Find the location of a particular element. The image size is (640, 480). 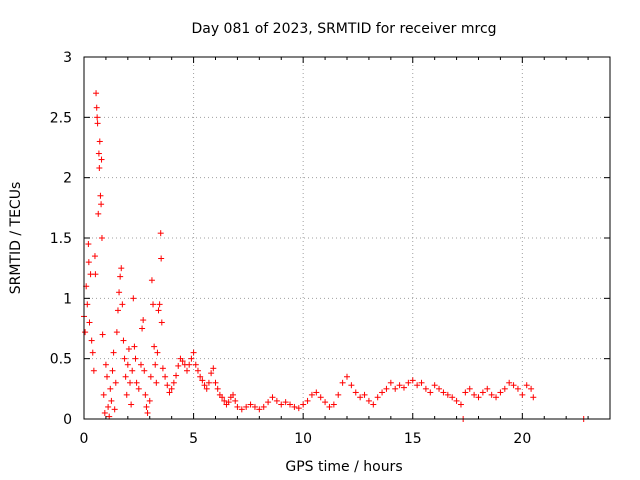

y-tick-label: 1 is located at coordinates (67, 299).